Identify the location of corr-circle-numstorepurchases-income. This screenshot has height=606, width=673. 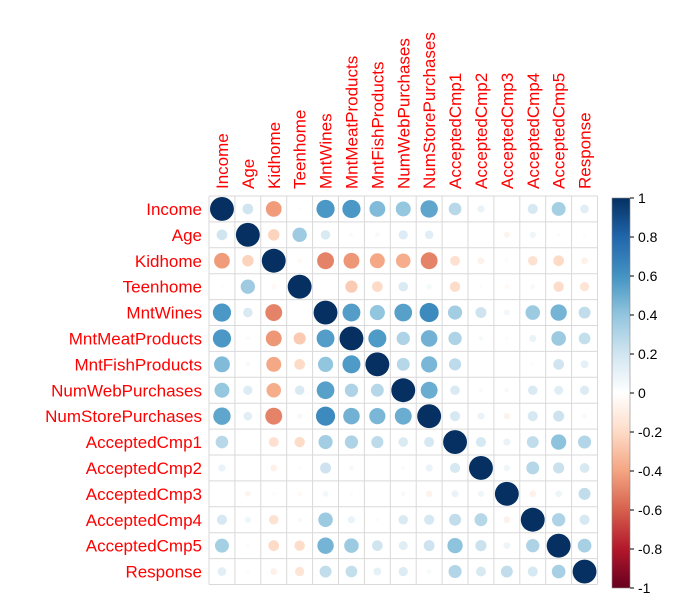
(222, 416).